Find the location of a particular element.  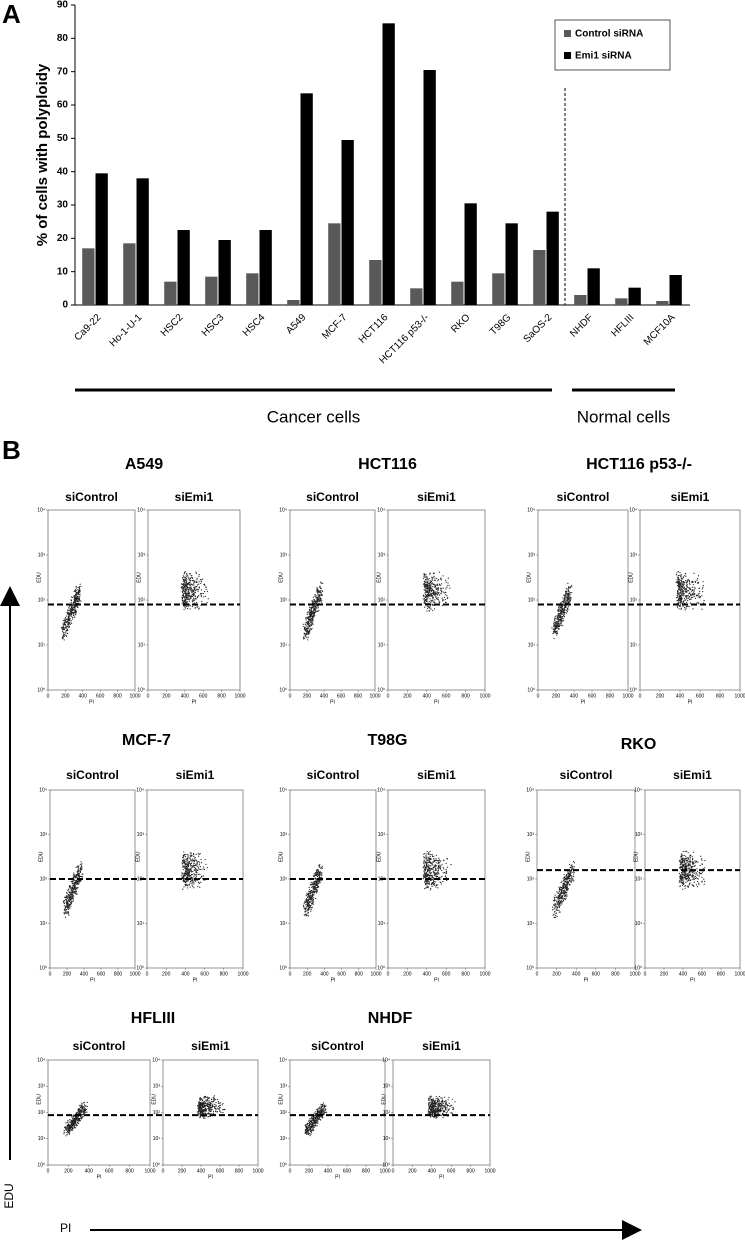

x-tick-label: T98G is located at coordinates (501, 325).